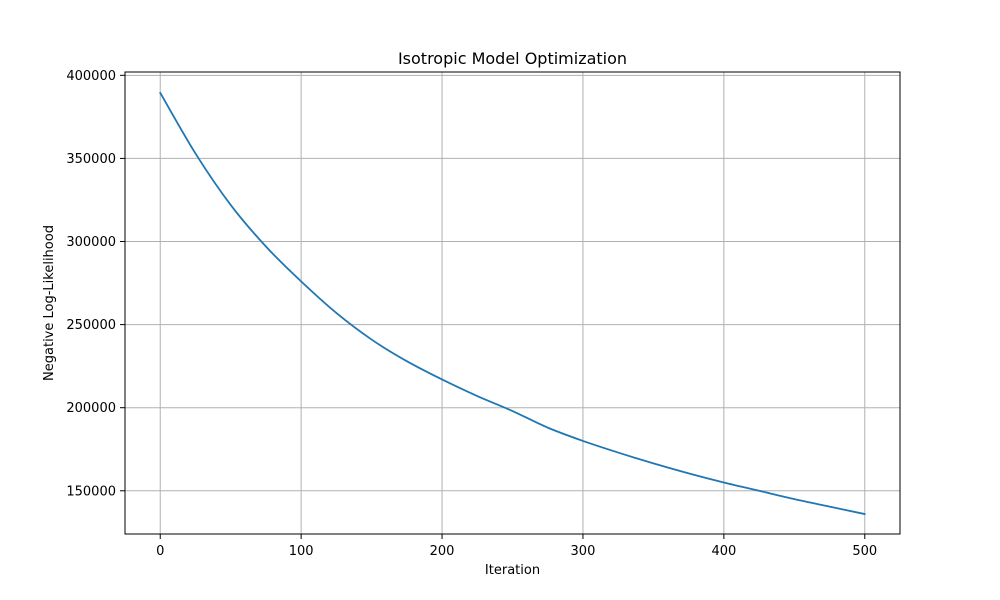 Image resolution: width=1000 pixels, height=600 pixels. What do you see at coordinates (91, 159) in the screenshot?
I see `y-tick-label: 350000` at bounding box center [91, 159].